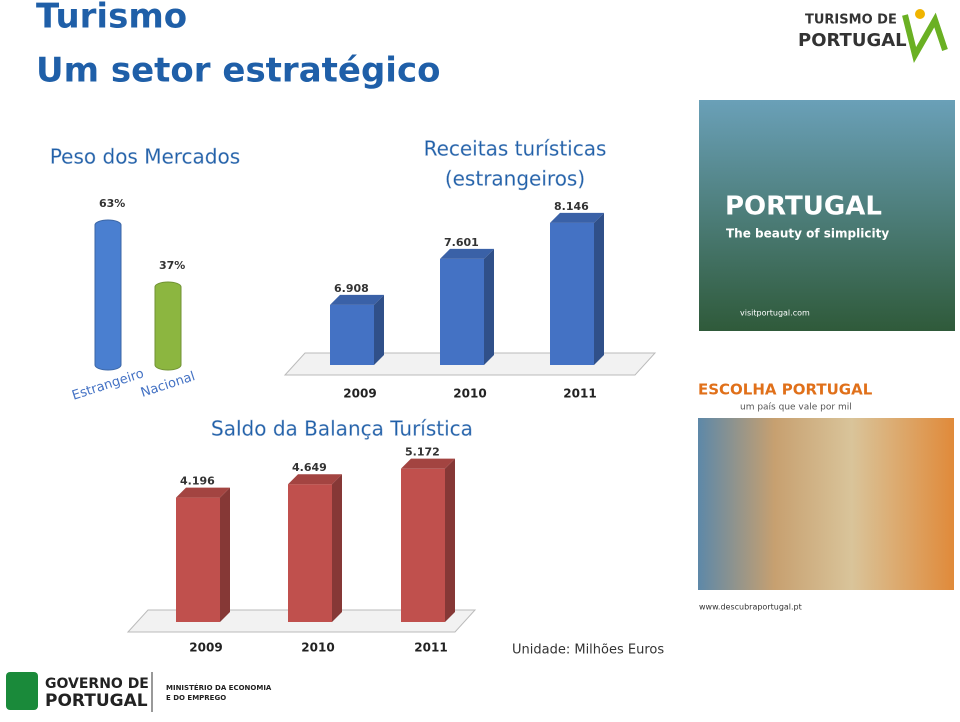 The width and height of the screenshot is (960, 722). What do you see at coordinates (108, 384) in the screenshot?
I see `category-label: Estrangeiro` at bounding box center [108, 384].